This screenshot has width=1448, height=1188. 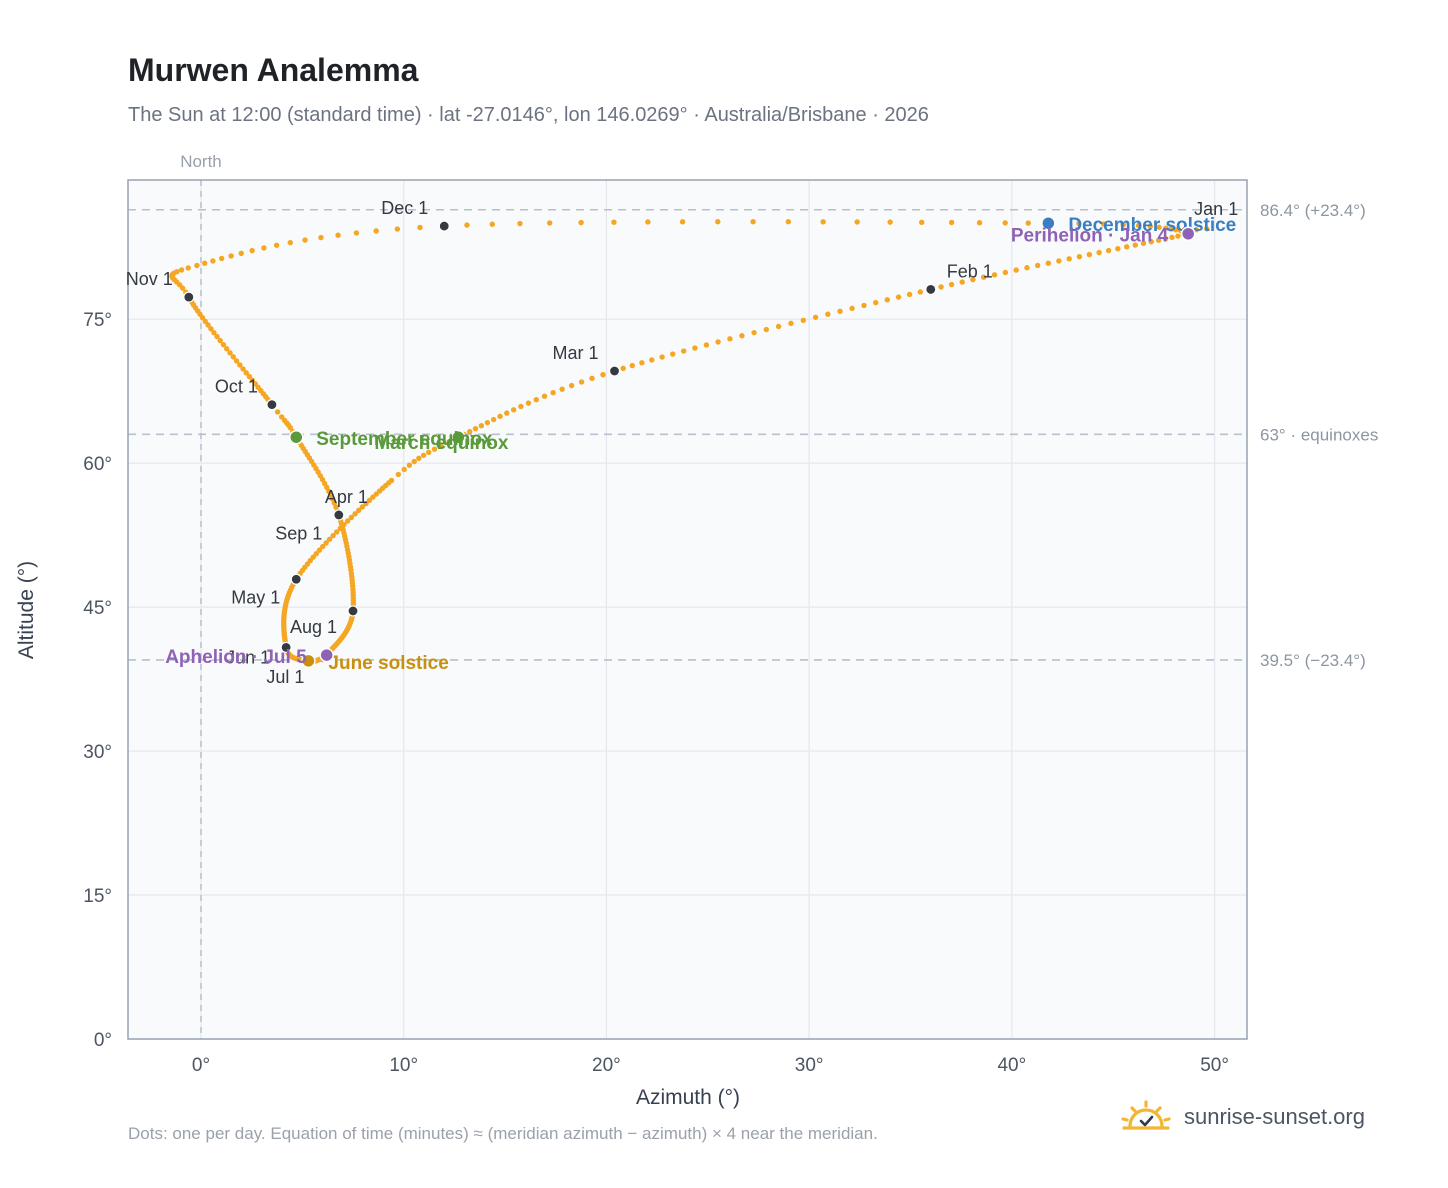 What do you see at coordinates (149, 279) in the screenshot?
I see `month-marker-label: Nov 1` at bounding box center [149, 279].